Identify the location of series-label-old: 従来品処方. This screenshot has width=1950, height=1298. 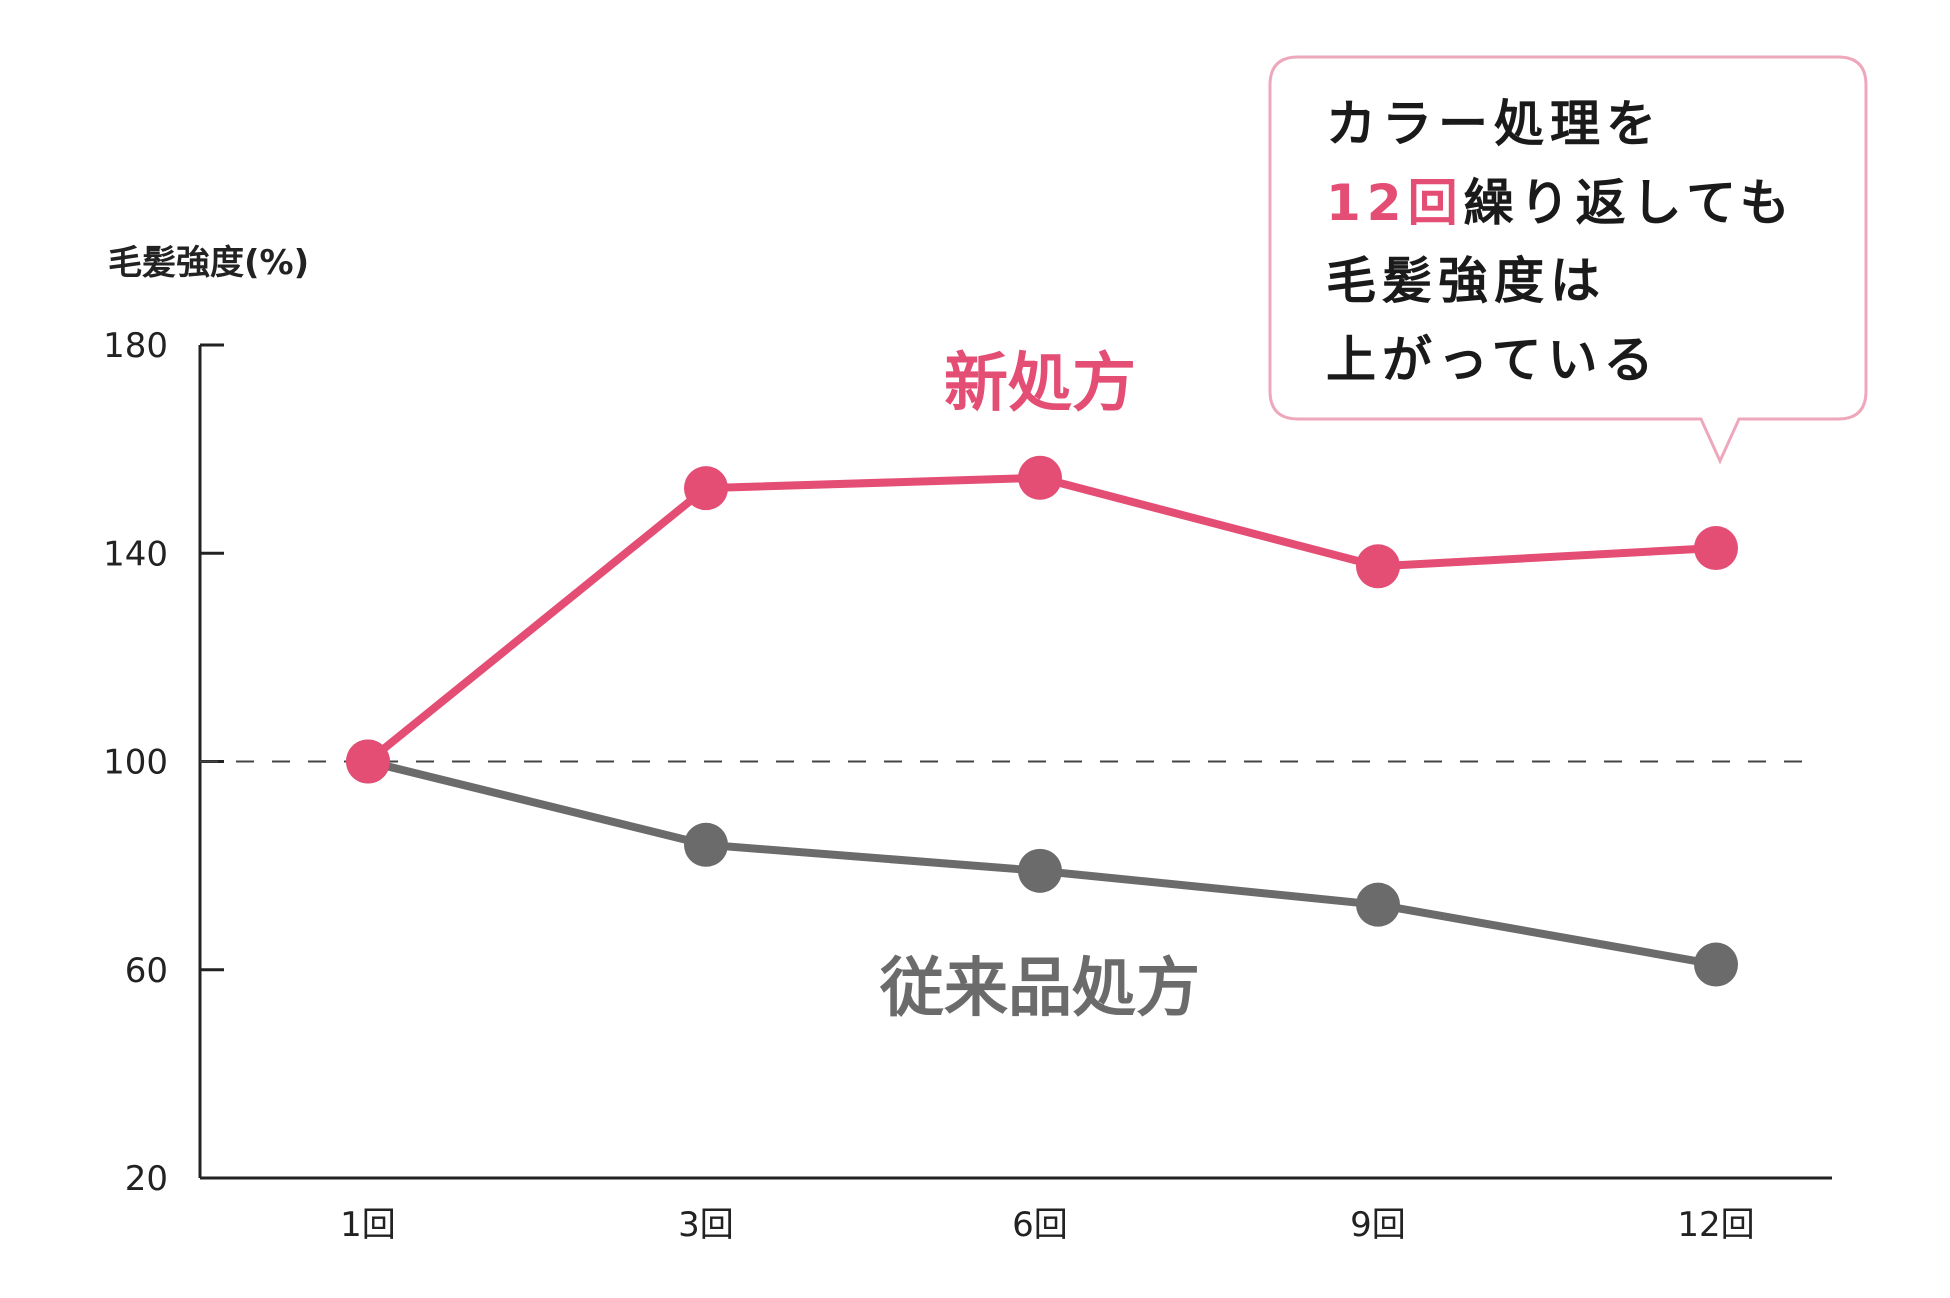
(1039, 989).